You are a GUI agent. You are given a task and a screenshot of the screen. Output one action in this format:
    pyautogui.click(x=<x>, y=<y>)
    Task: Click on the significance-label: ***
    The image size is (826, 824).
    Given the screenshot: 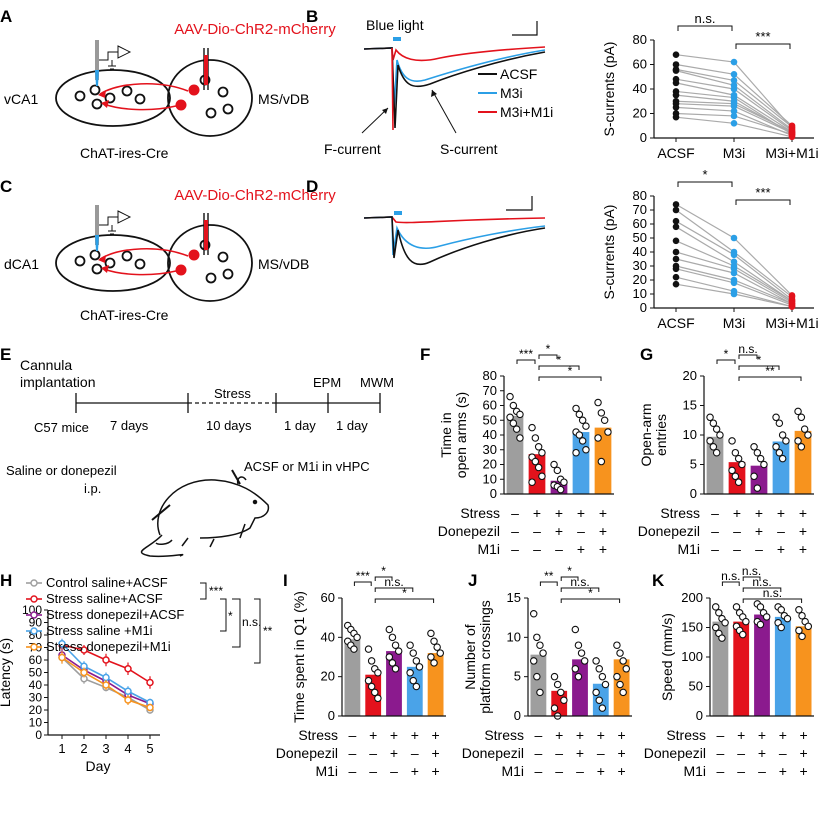 What is the action you would take?
    pyautogui.click(x=762, y=192)
    